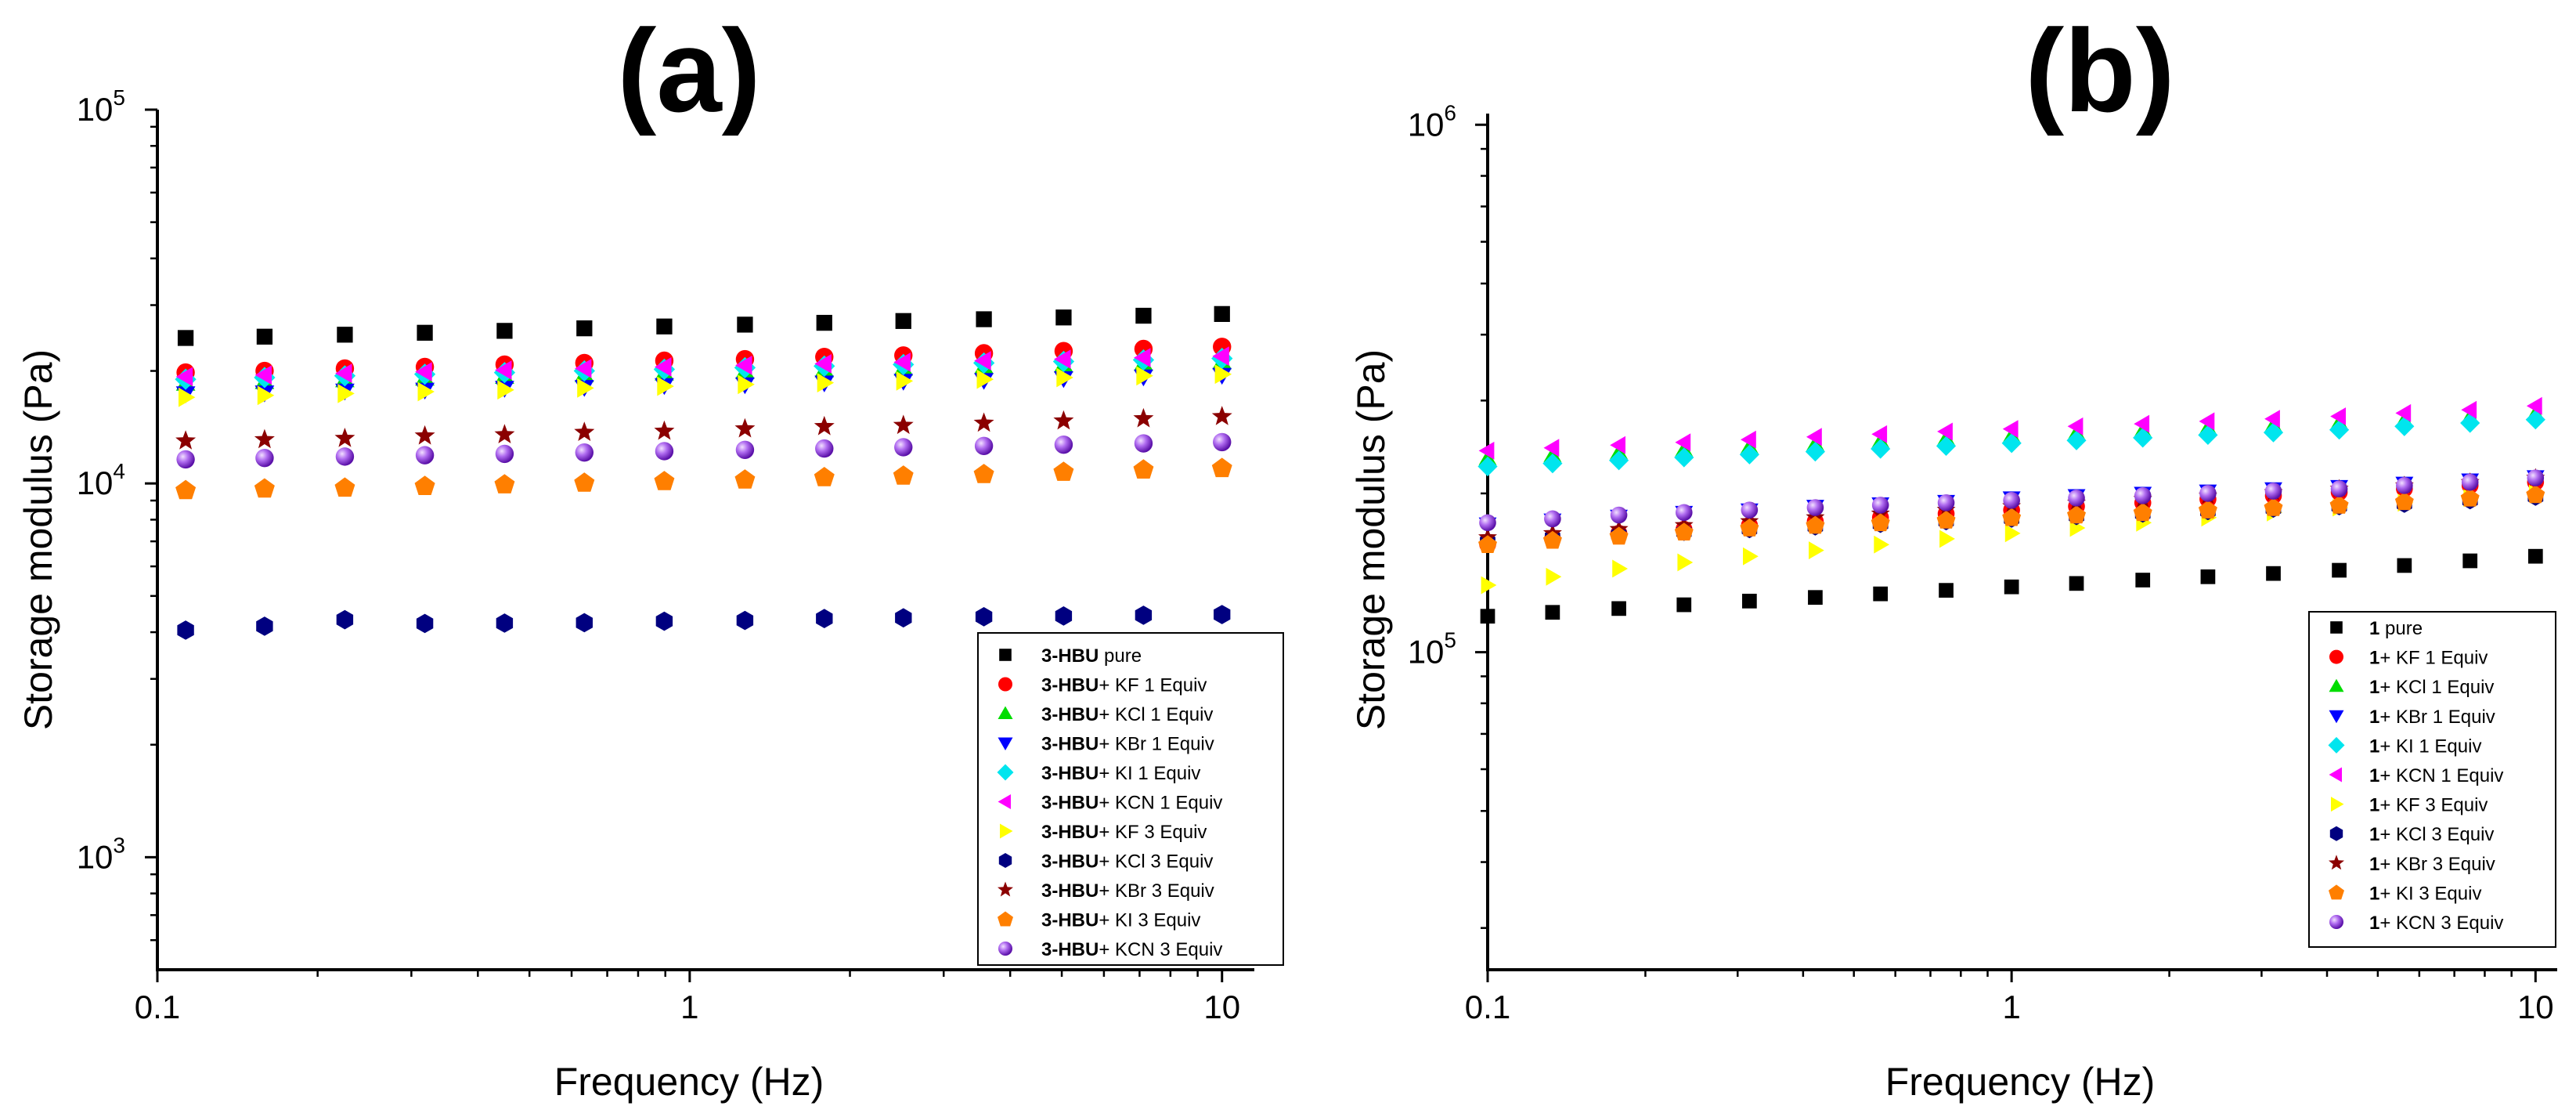 Image resolution: width=2576 pixels, height=1117 pixels. What do you see at coordinates (1487, 1007) in the screenshot?
I see `x-tick-label-b-0: 0.1` at bounding box center [1487, 1007].